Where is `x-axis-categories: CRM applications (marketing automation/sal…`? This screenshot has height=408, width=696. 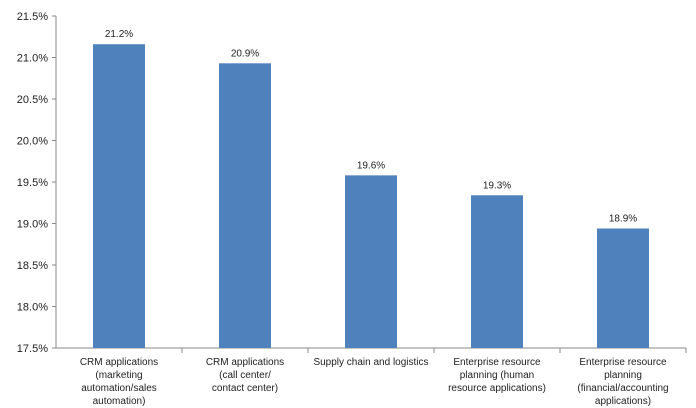
x-axis-categories: CRM applications (marketing automation/sal… is located at coordinates (383, 377).